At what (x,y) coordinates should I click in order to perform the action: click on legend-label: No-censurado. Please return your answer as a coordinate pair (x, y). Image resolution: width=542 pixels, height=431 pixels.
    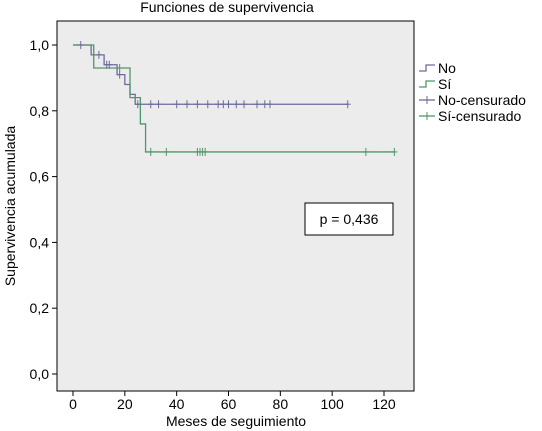
    Looking at the image, I should click on (482, 100).